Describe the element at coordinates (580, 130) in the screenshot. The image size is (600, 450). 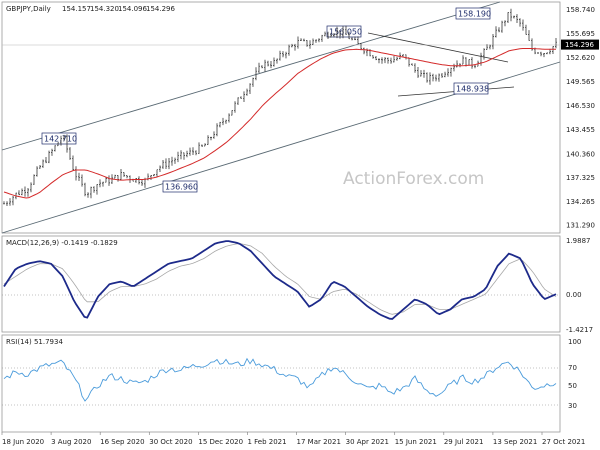
I see `price-tick-label: 143.455` at that location.